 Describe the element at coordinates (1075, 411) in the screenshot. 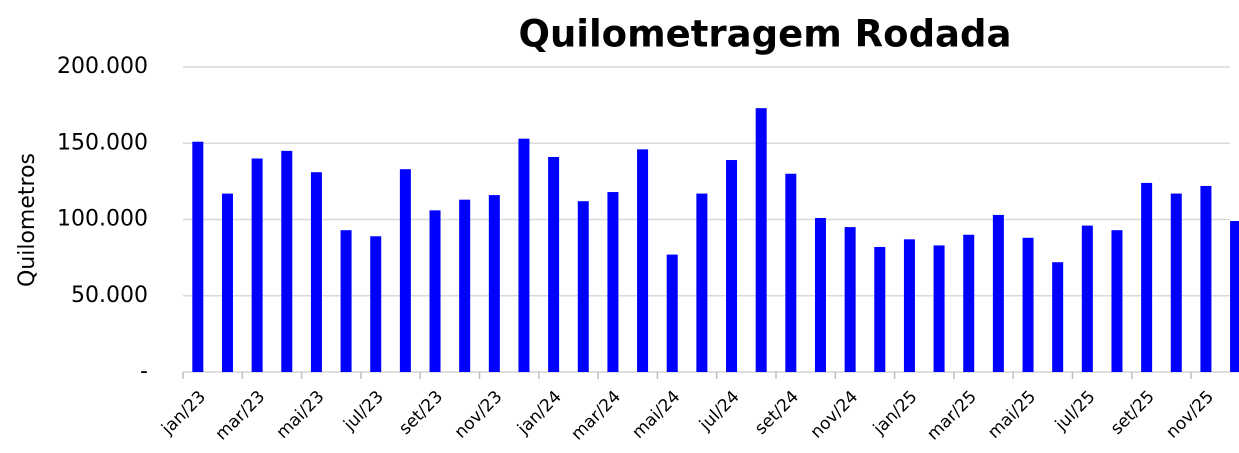

I see `x-tick-label: jul/25` at that location.